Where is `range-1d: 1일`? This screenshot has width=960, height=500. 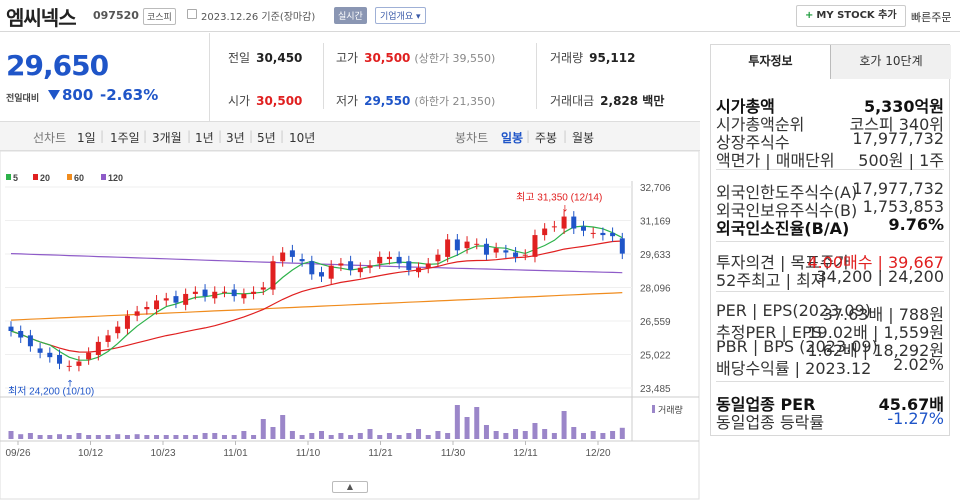 range-1d: 1일 is located at coordinates (86, 138).